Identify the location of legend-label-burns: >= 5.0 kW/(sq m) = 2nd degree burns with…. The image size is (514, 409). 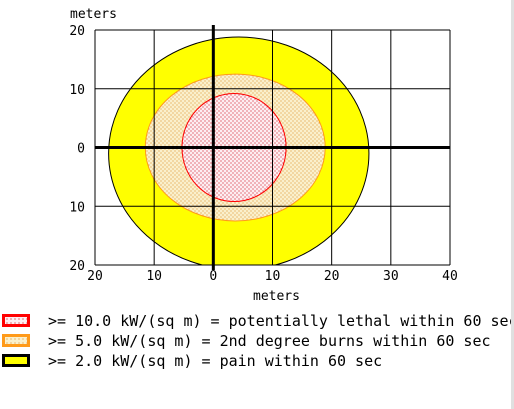
(269, 341).